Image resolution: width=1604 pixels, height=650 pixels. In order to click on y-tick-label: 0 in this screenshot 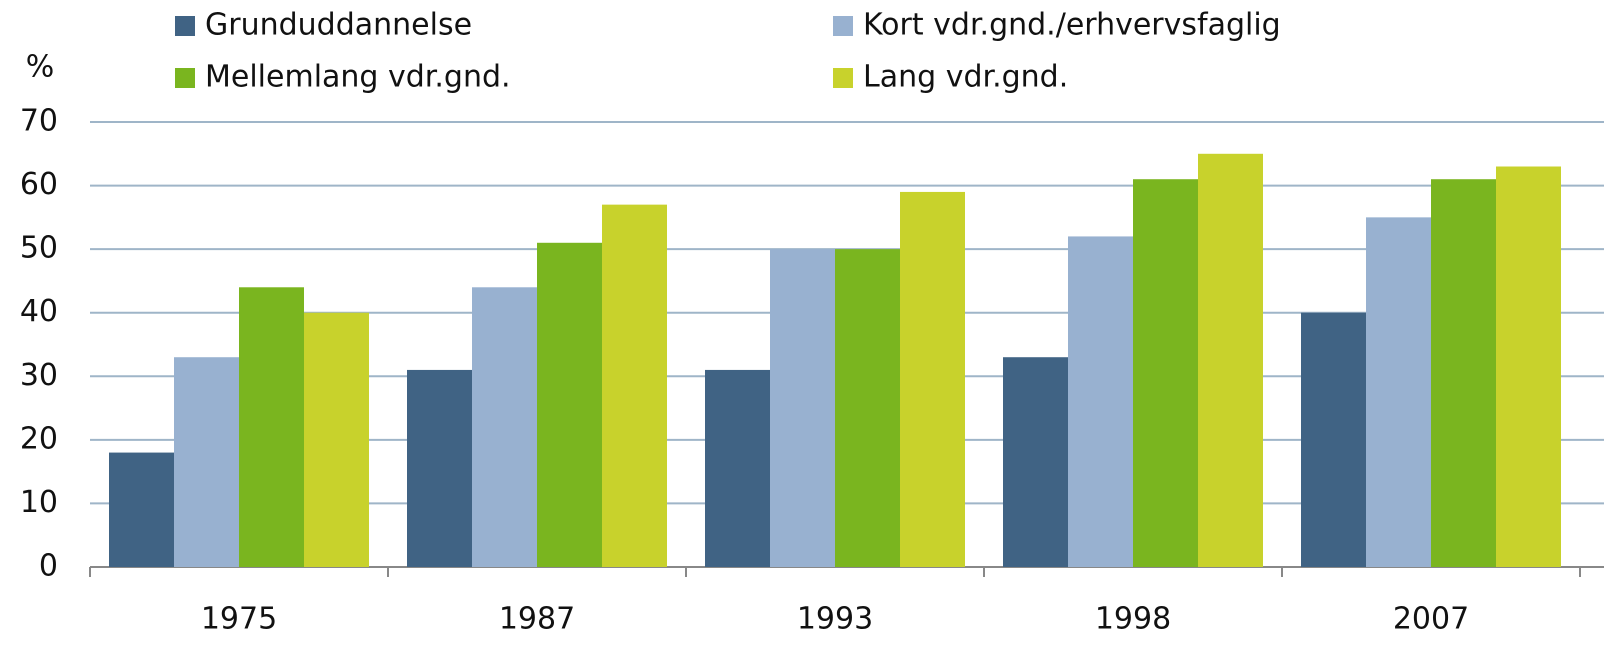, I will do `click(48, 566)`.